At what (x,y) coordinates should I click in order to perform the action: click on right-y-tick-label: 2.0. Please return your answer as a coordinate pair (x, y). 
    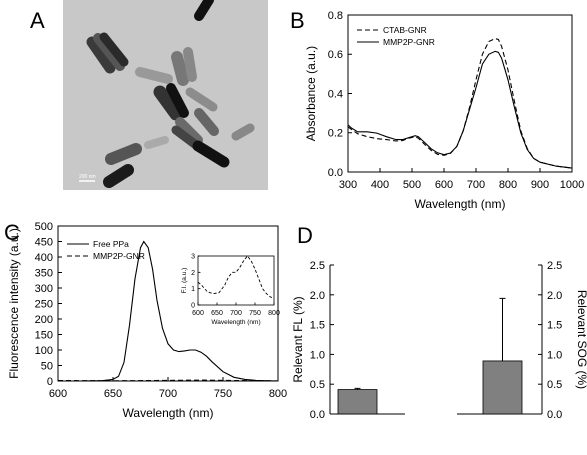
    Looking at the image, I should click on (554, 296).